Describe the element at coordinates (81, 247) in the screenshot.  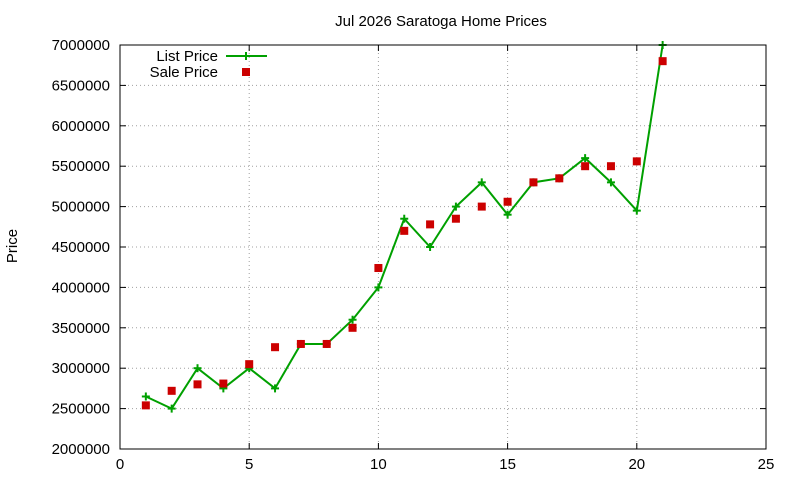
I see `y-tick-label: 4500000` at that location.